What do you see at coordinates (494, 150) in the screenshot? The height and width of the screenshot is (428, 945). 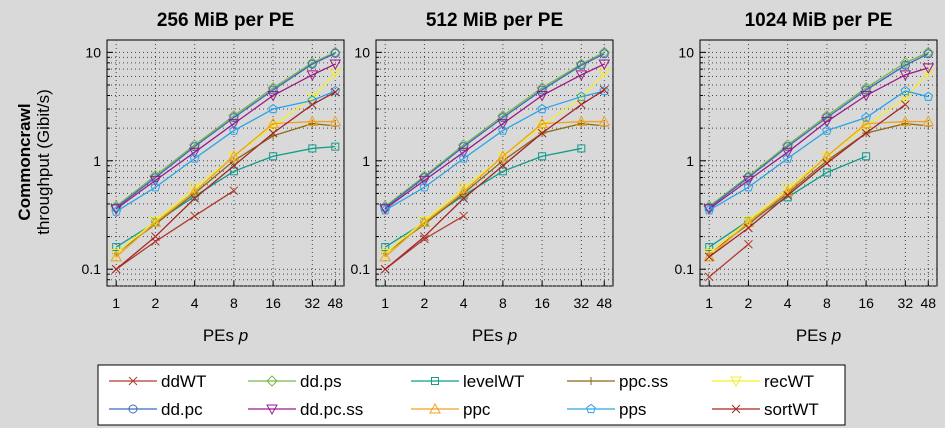 I see `series-line-pps` at bounding box center [494, 150].